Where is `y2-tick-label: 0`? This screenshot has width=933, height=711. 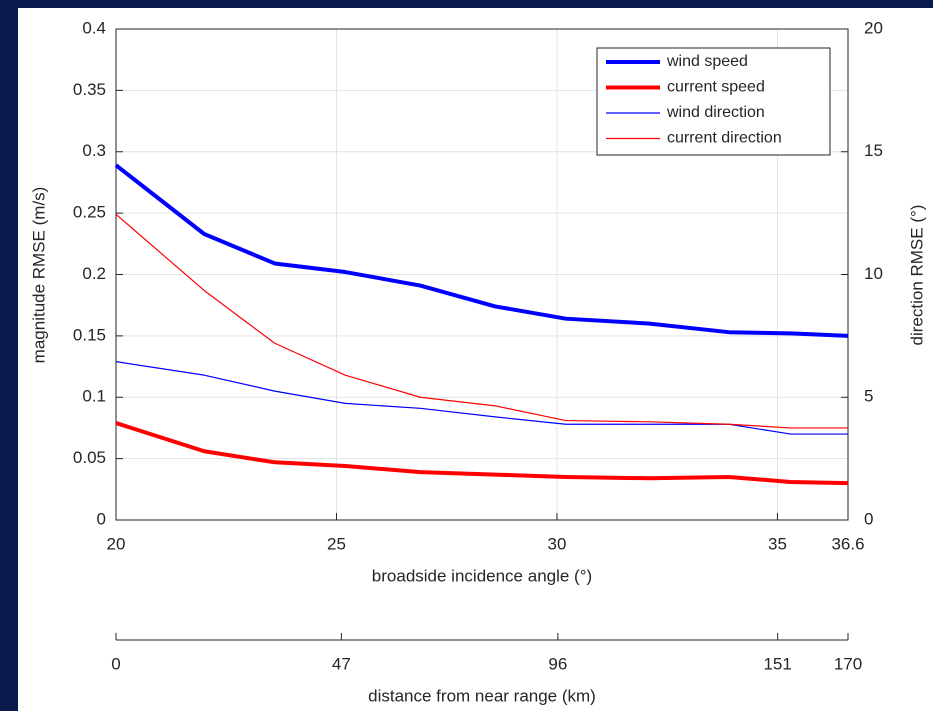
y2-tick-label: 0 is located at coordinates (868, 518).